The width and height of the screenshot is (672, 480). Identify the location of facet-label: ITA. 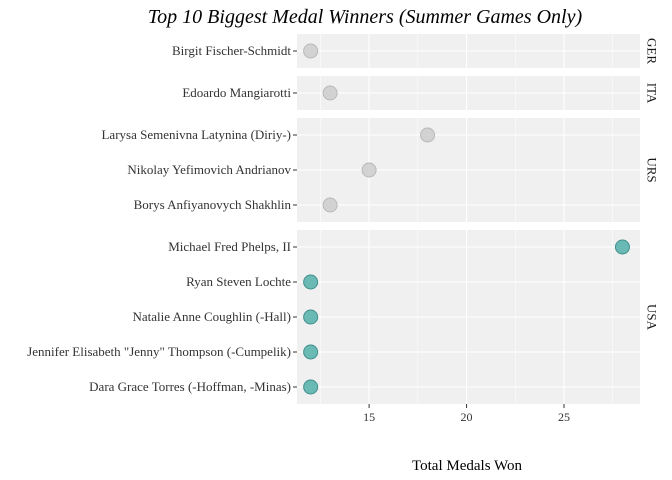
(652, 93).